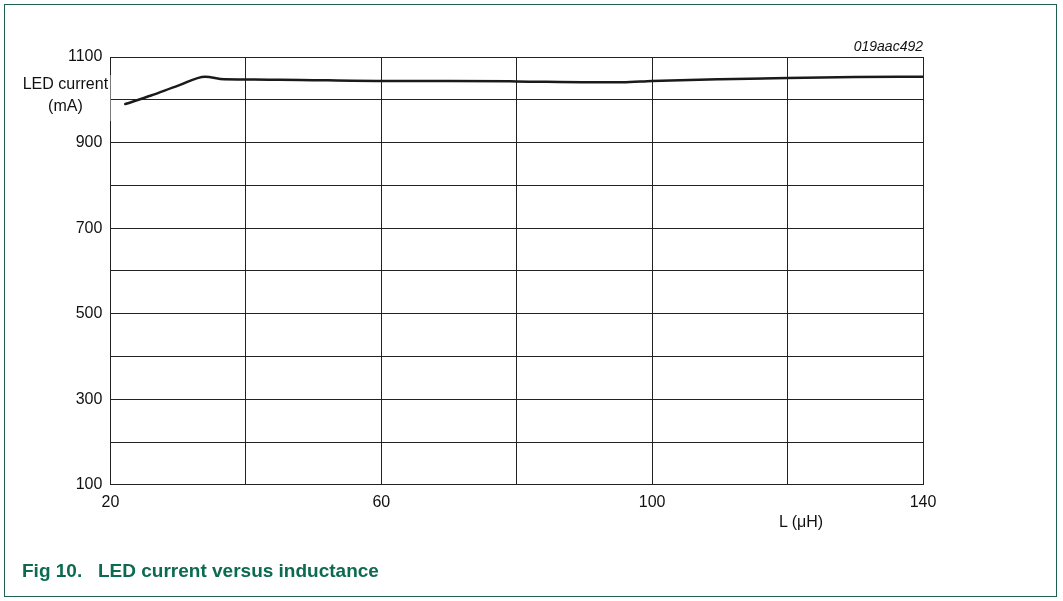 This screenshot has width=1063, height=601. I want to click on text: Fig 10. LED current versus inductance, so click(200, 571).